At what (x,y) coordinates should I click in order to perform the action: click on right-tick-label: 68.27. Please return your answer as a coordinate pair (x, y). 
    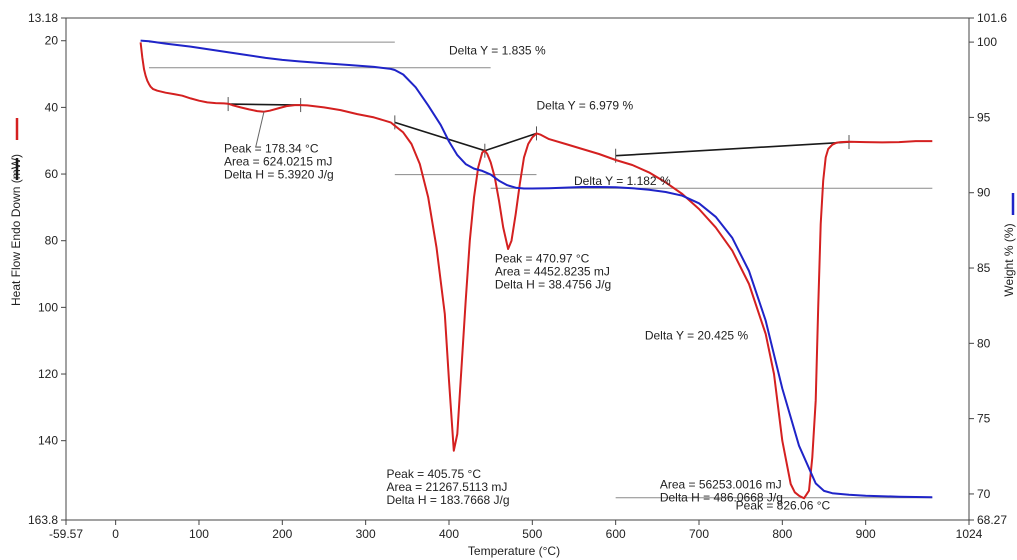
    Looking at the image, I should click on (992, 520).